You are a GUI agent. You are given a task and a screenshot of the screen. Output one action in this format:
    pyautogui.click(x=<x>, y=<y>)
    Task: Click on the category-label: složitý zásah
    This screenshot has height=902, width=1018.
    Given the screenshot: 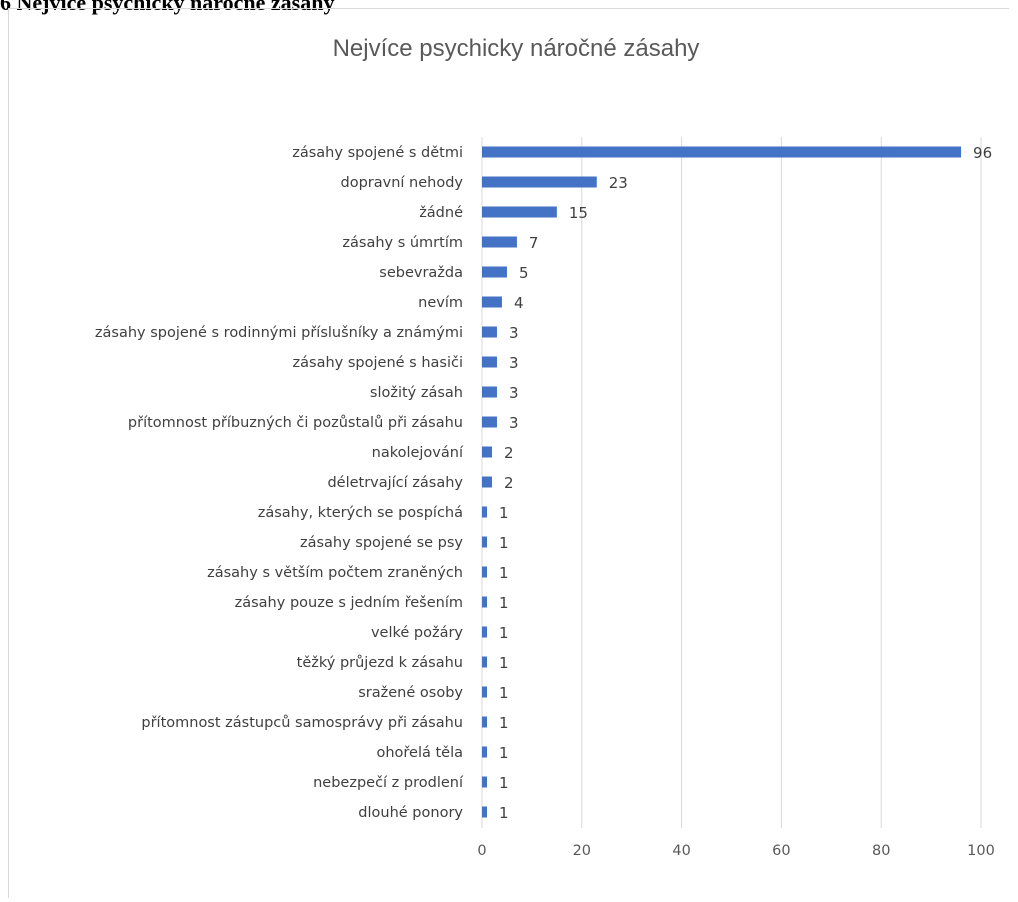 What is the action you would take?
    pyautogui.click(x=416, y=393)
    